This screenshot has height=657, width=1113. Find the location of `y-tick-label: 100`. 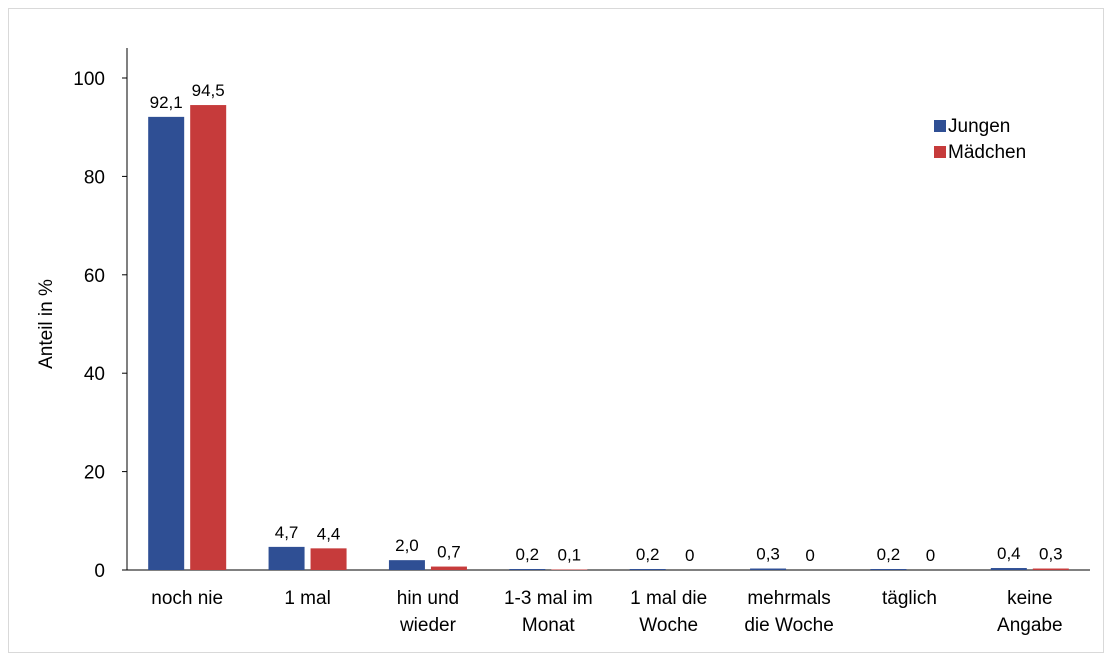

y-tick-label: 100 is located at coordinates (89, 79).